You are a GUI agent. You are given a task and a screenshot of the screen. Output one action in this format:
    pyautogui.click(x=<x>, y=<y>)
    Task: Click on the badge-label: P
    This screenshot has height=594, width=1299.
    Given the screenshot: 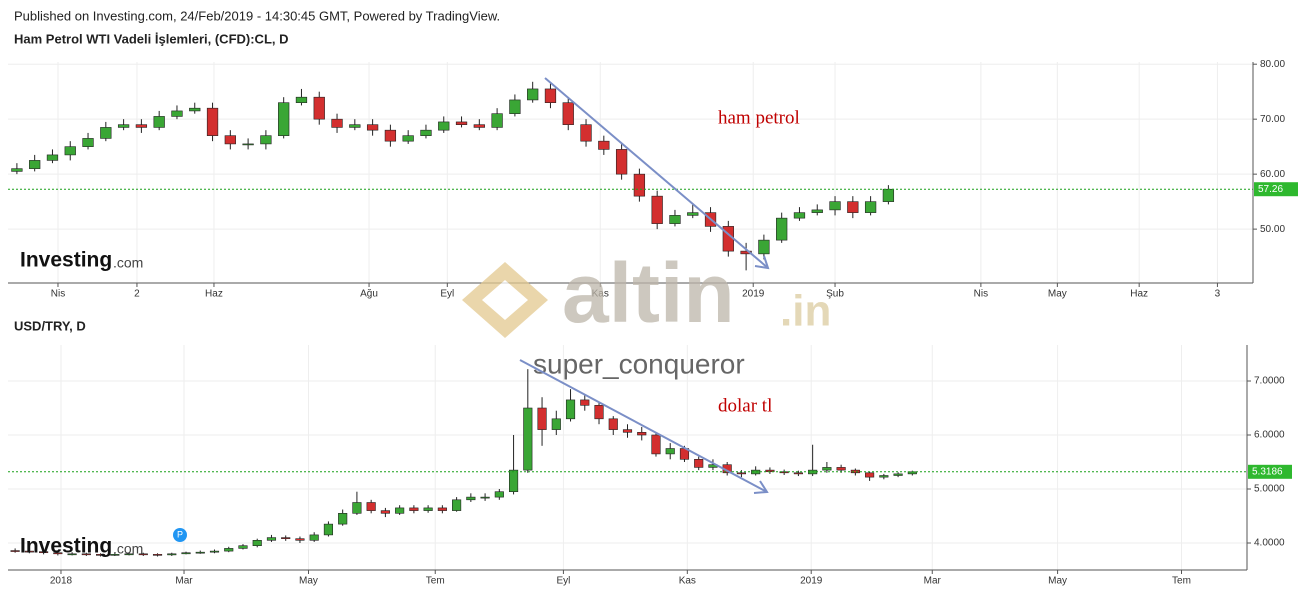 What is the action you would take?
    pyautogui.click(x=180, y=534)
    